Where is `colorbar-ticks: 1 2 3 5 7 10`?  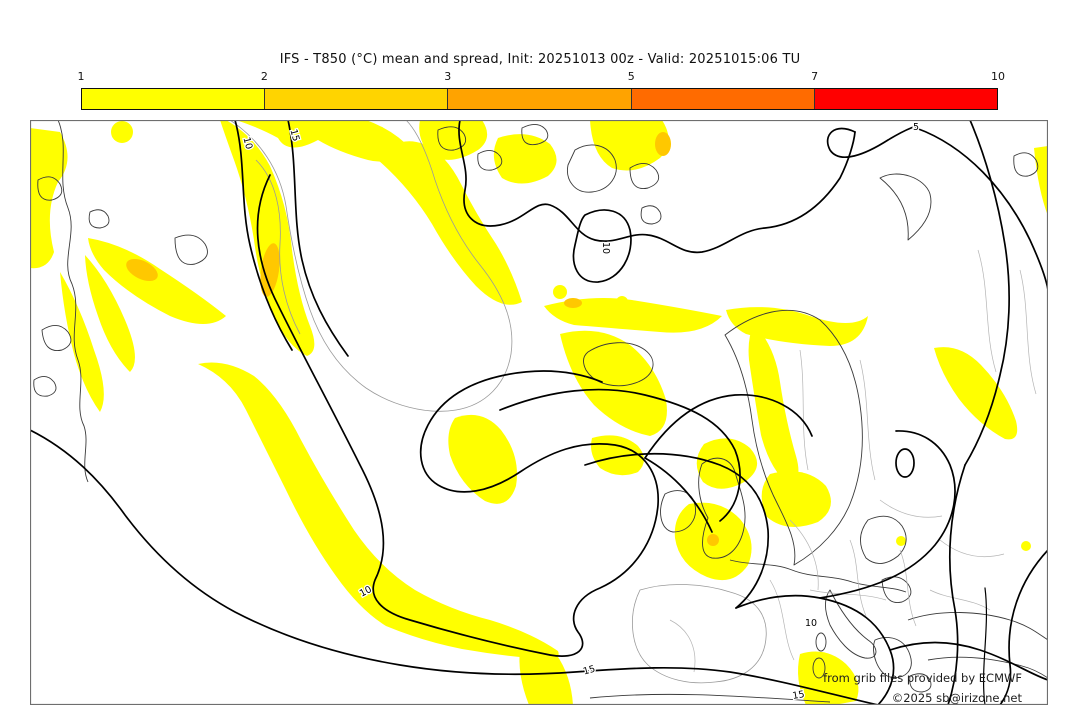
colorbar-ticks: 1 2 3 5 7 10 is located at coordinates (541, 77).